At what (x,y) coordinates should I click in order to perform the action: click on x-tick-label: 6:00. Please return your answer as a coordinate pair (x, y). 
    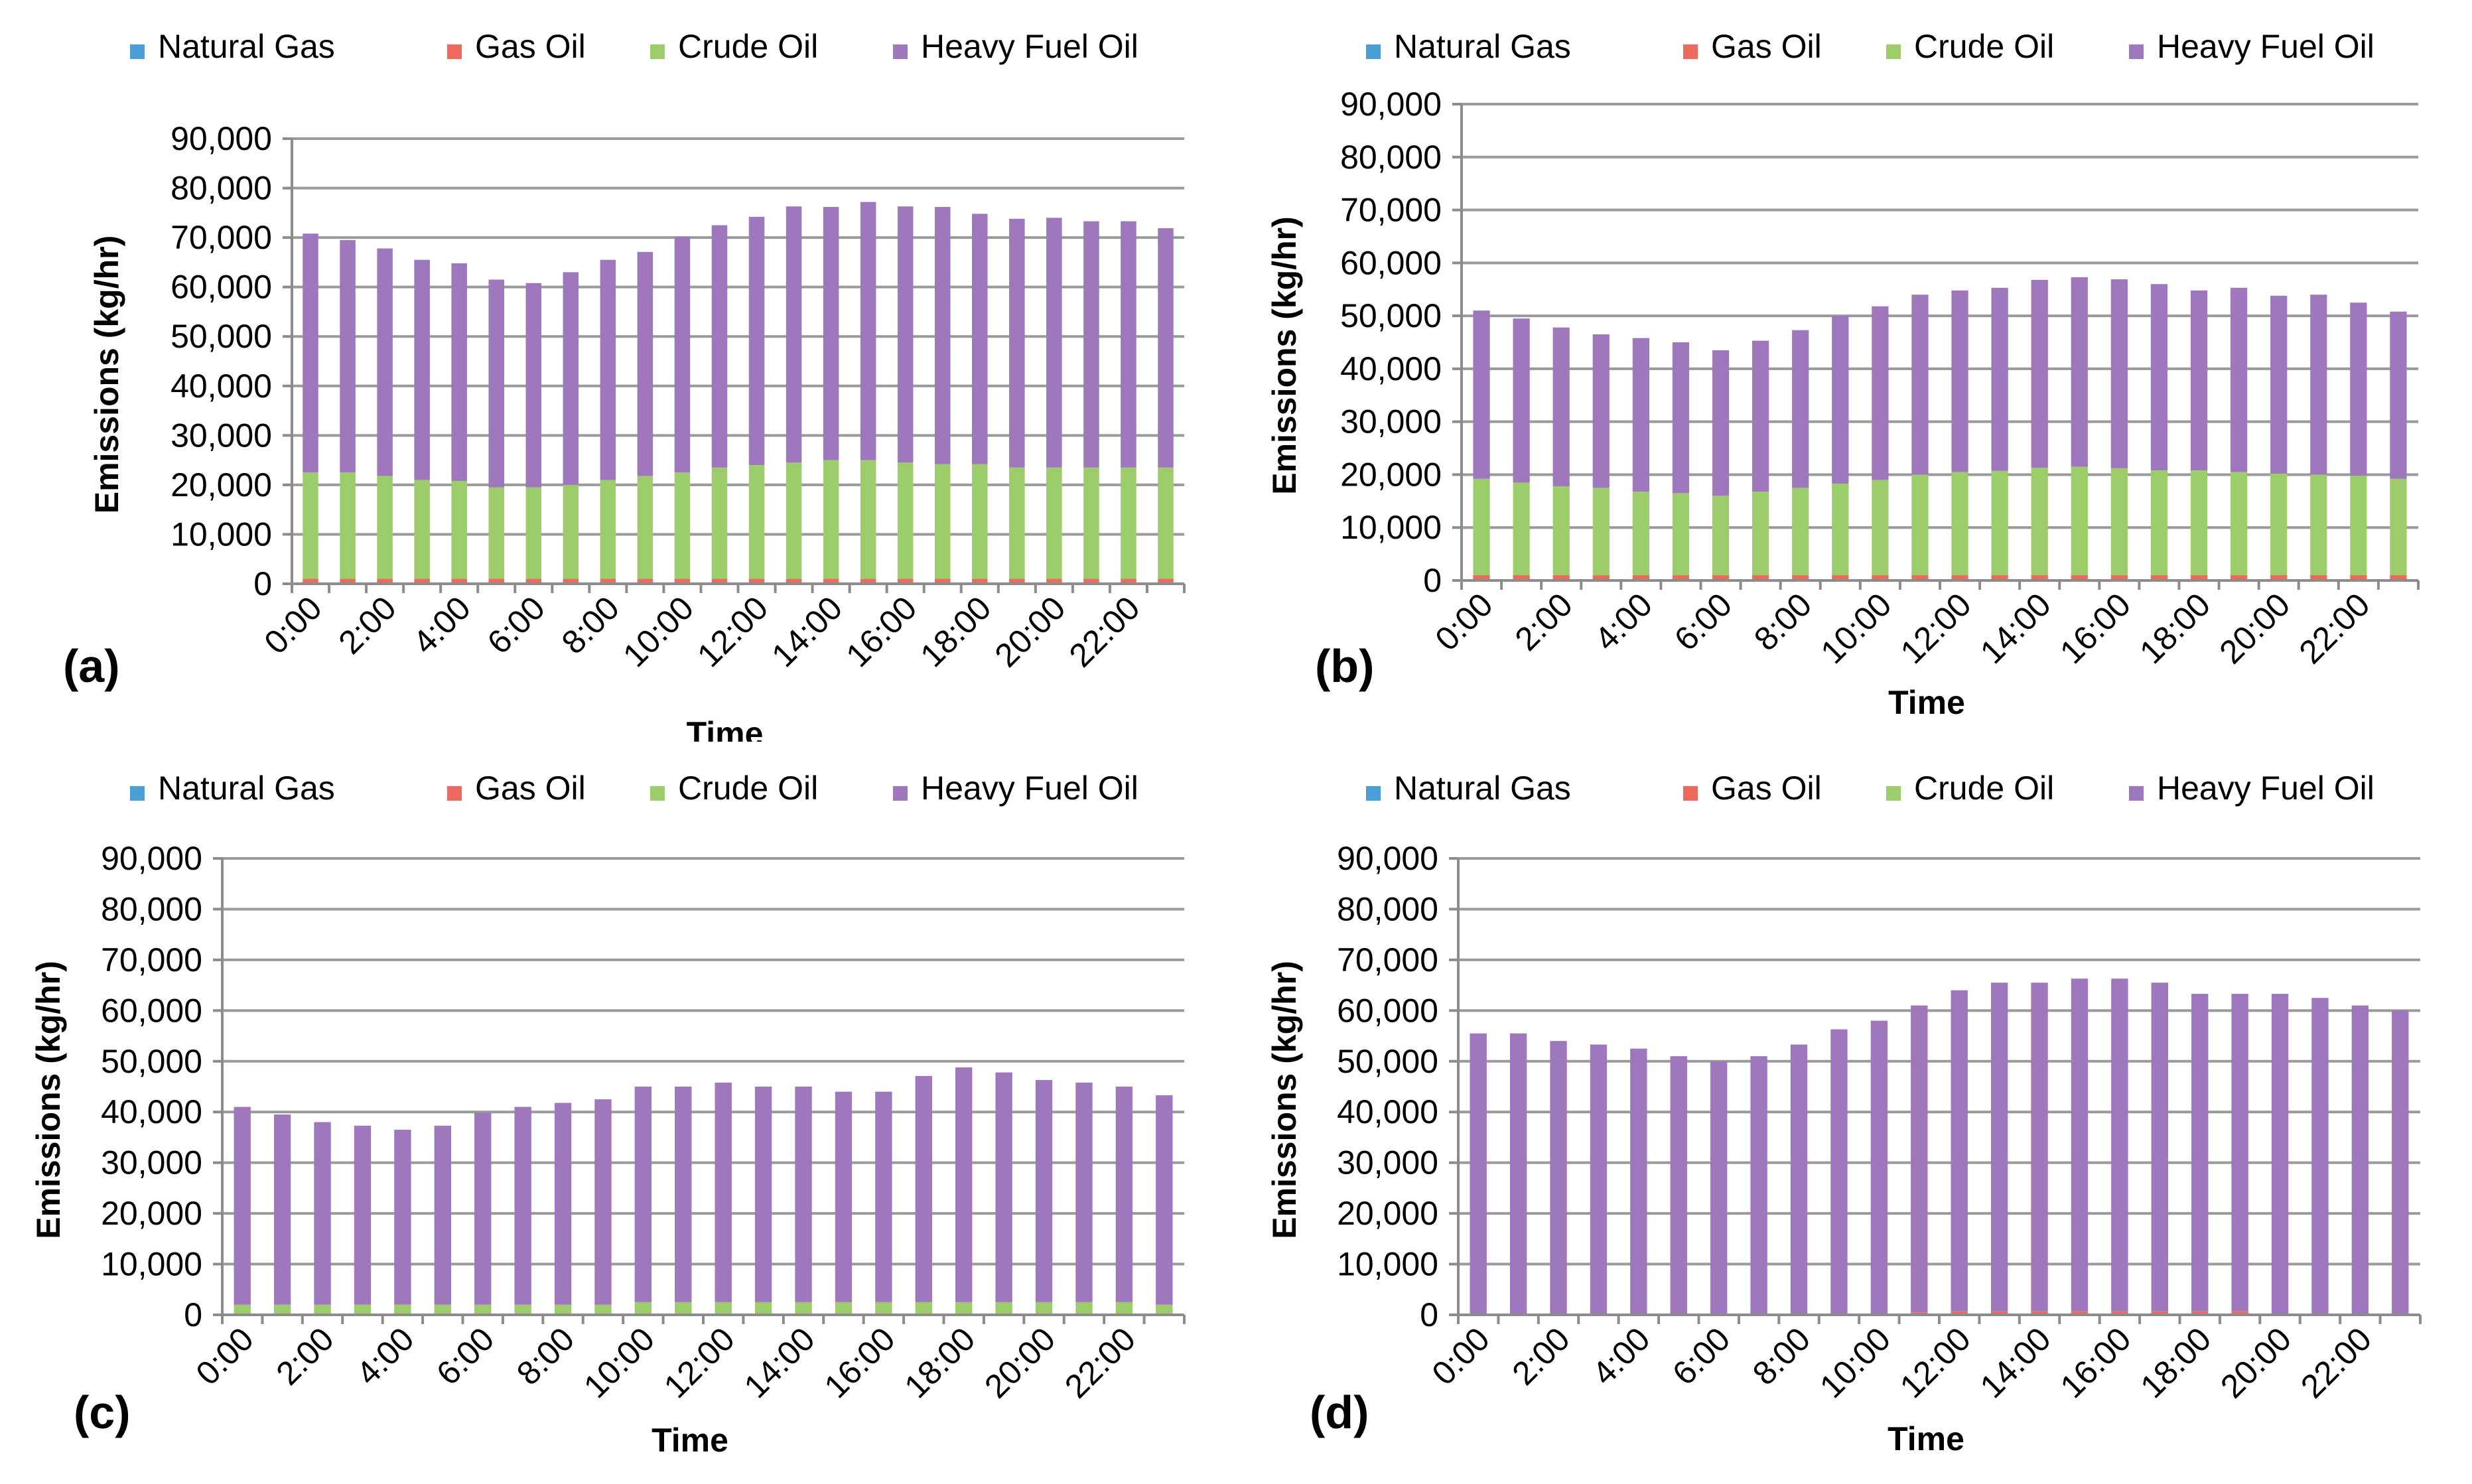
    Looking at the image, I should click on (1703, 621).